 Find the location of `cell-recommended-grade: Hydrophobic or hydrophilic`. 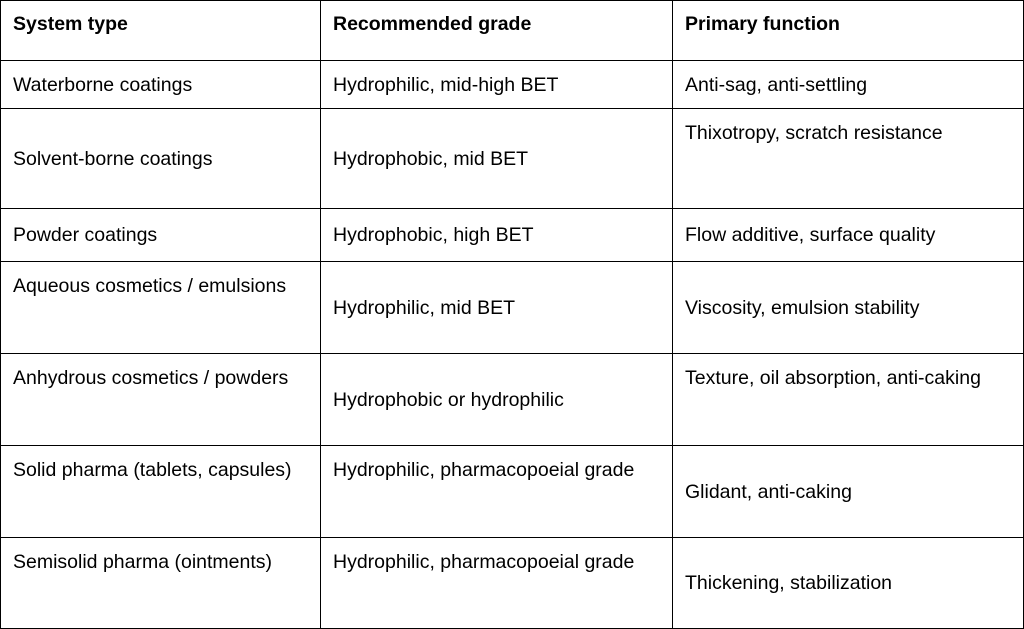

cell-recommended-grade: Hydrophobic or hydrophilic is located at coordinates (496, 399).